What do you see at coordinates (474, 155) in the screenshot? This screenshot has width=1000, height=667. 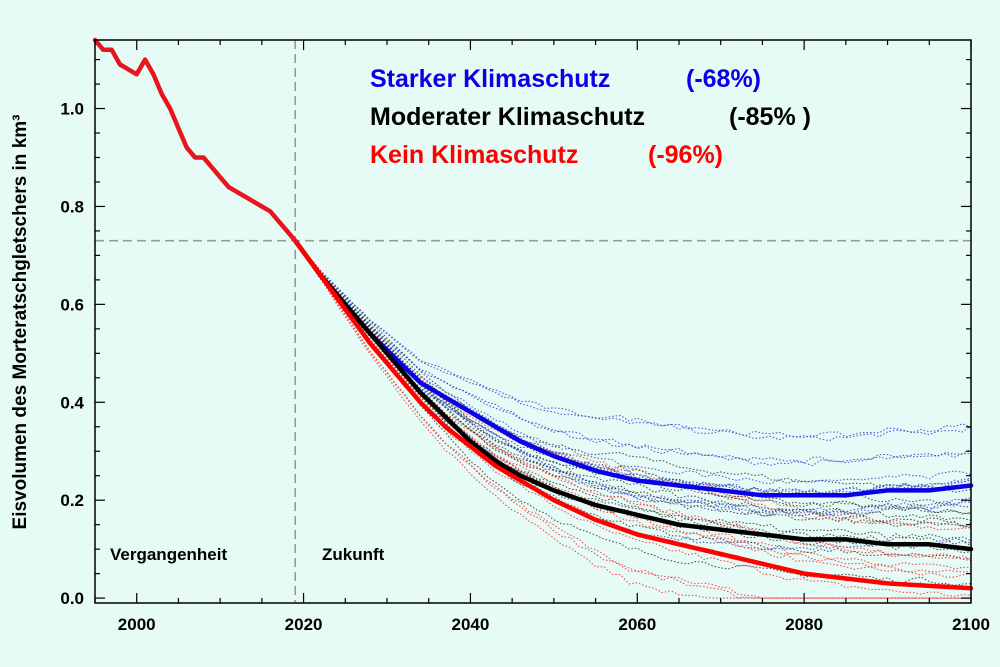 I see `legend-label-kein: Kein Klimaschutz` at bounding box center [474, 155].